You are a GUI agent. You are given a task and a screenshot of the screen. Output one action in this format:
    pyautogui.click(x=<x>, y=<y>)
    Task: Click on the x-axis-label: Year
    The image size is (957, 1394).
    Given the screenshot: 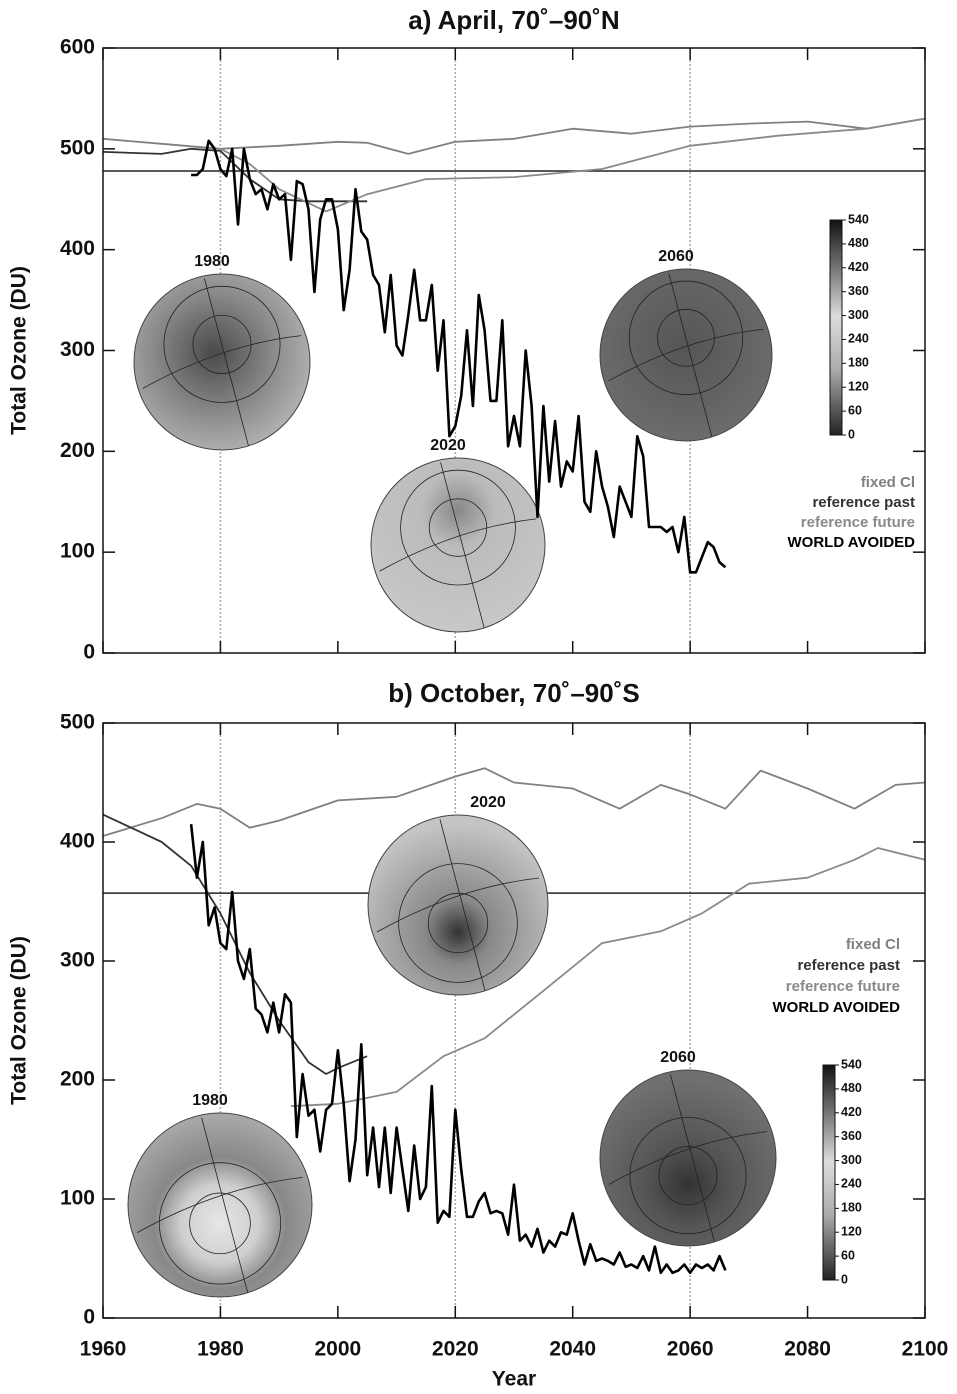 What is the action you would take?
    pyautogui.click(x=514, y=1379)
    